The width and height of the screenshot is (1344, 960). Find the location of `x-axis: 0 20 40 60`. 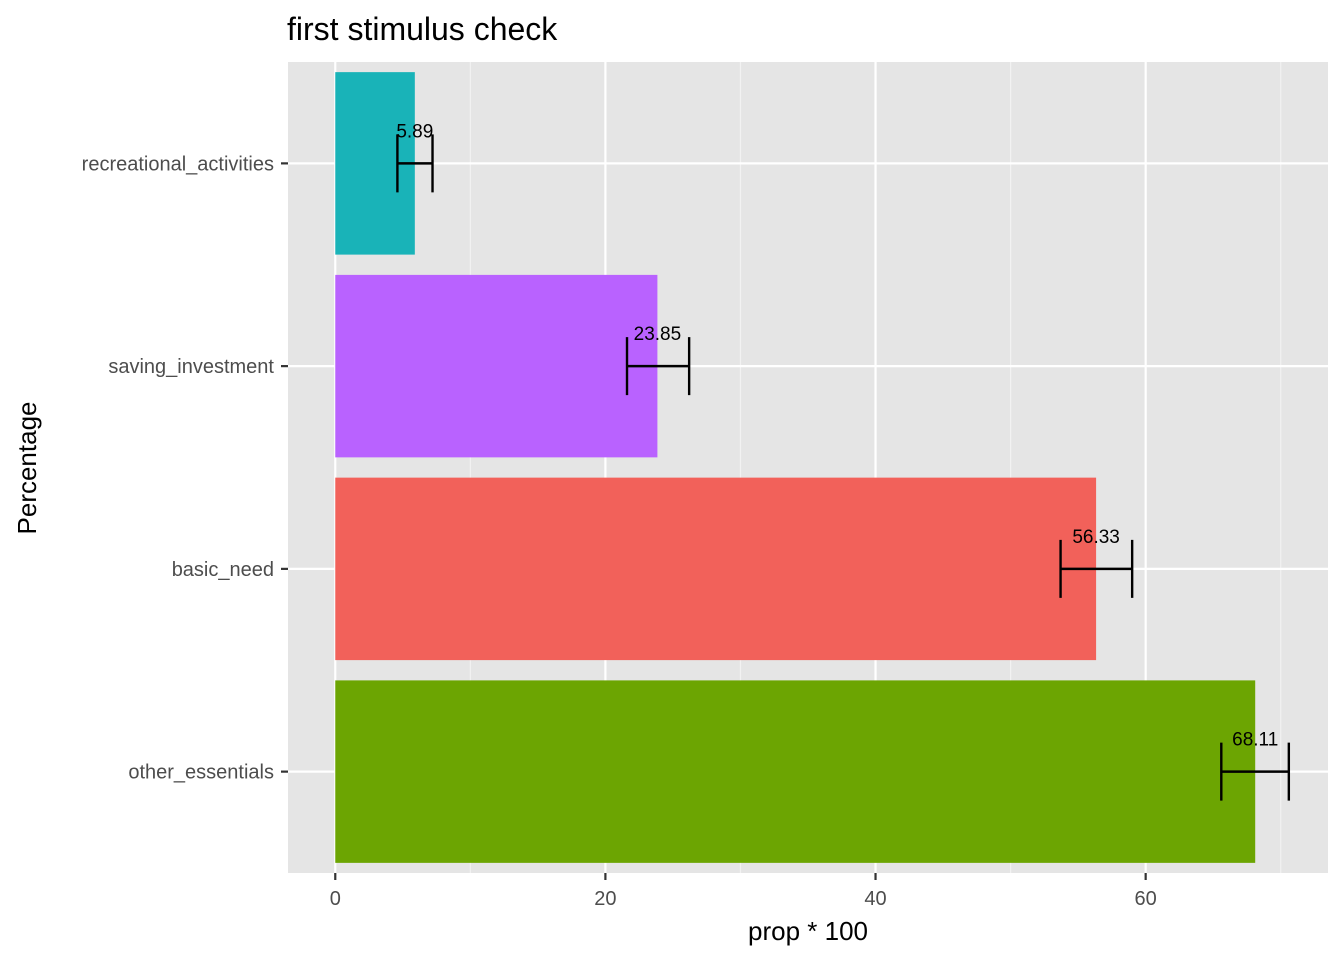

x-axis: 0 20 40 60 is located at coordinates (743, 891).